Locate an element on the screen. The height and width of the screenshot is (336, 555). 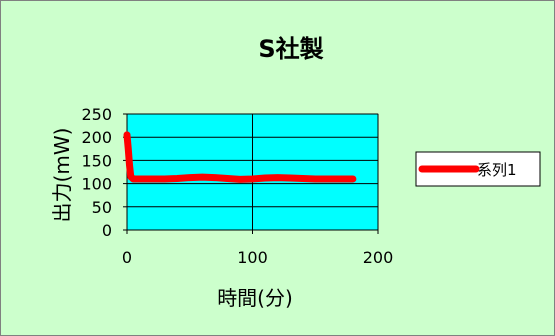
legend-entry-label: 系列1 is located at coordinates (497, 170).